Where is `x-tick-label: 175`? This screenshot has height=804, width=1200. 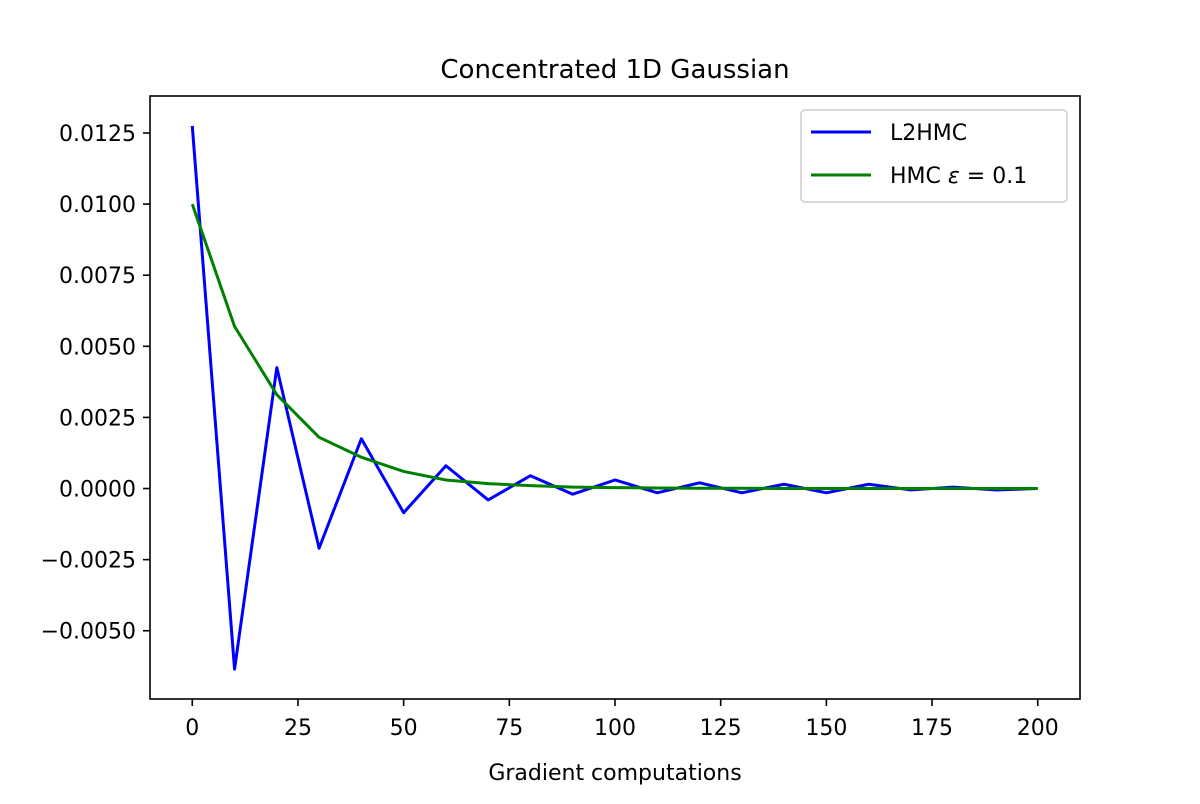 x-tick-label: 175 is located at coordinates (932, 728).